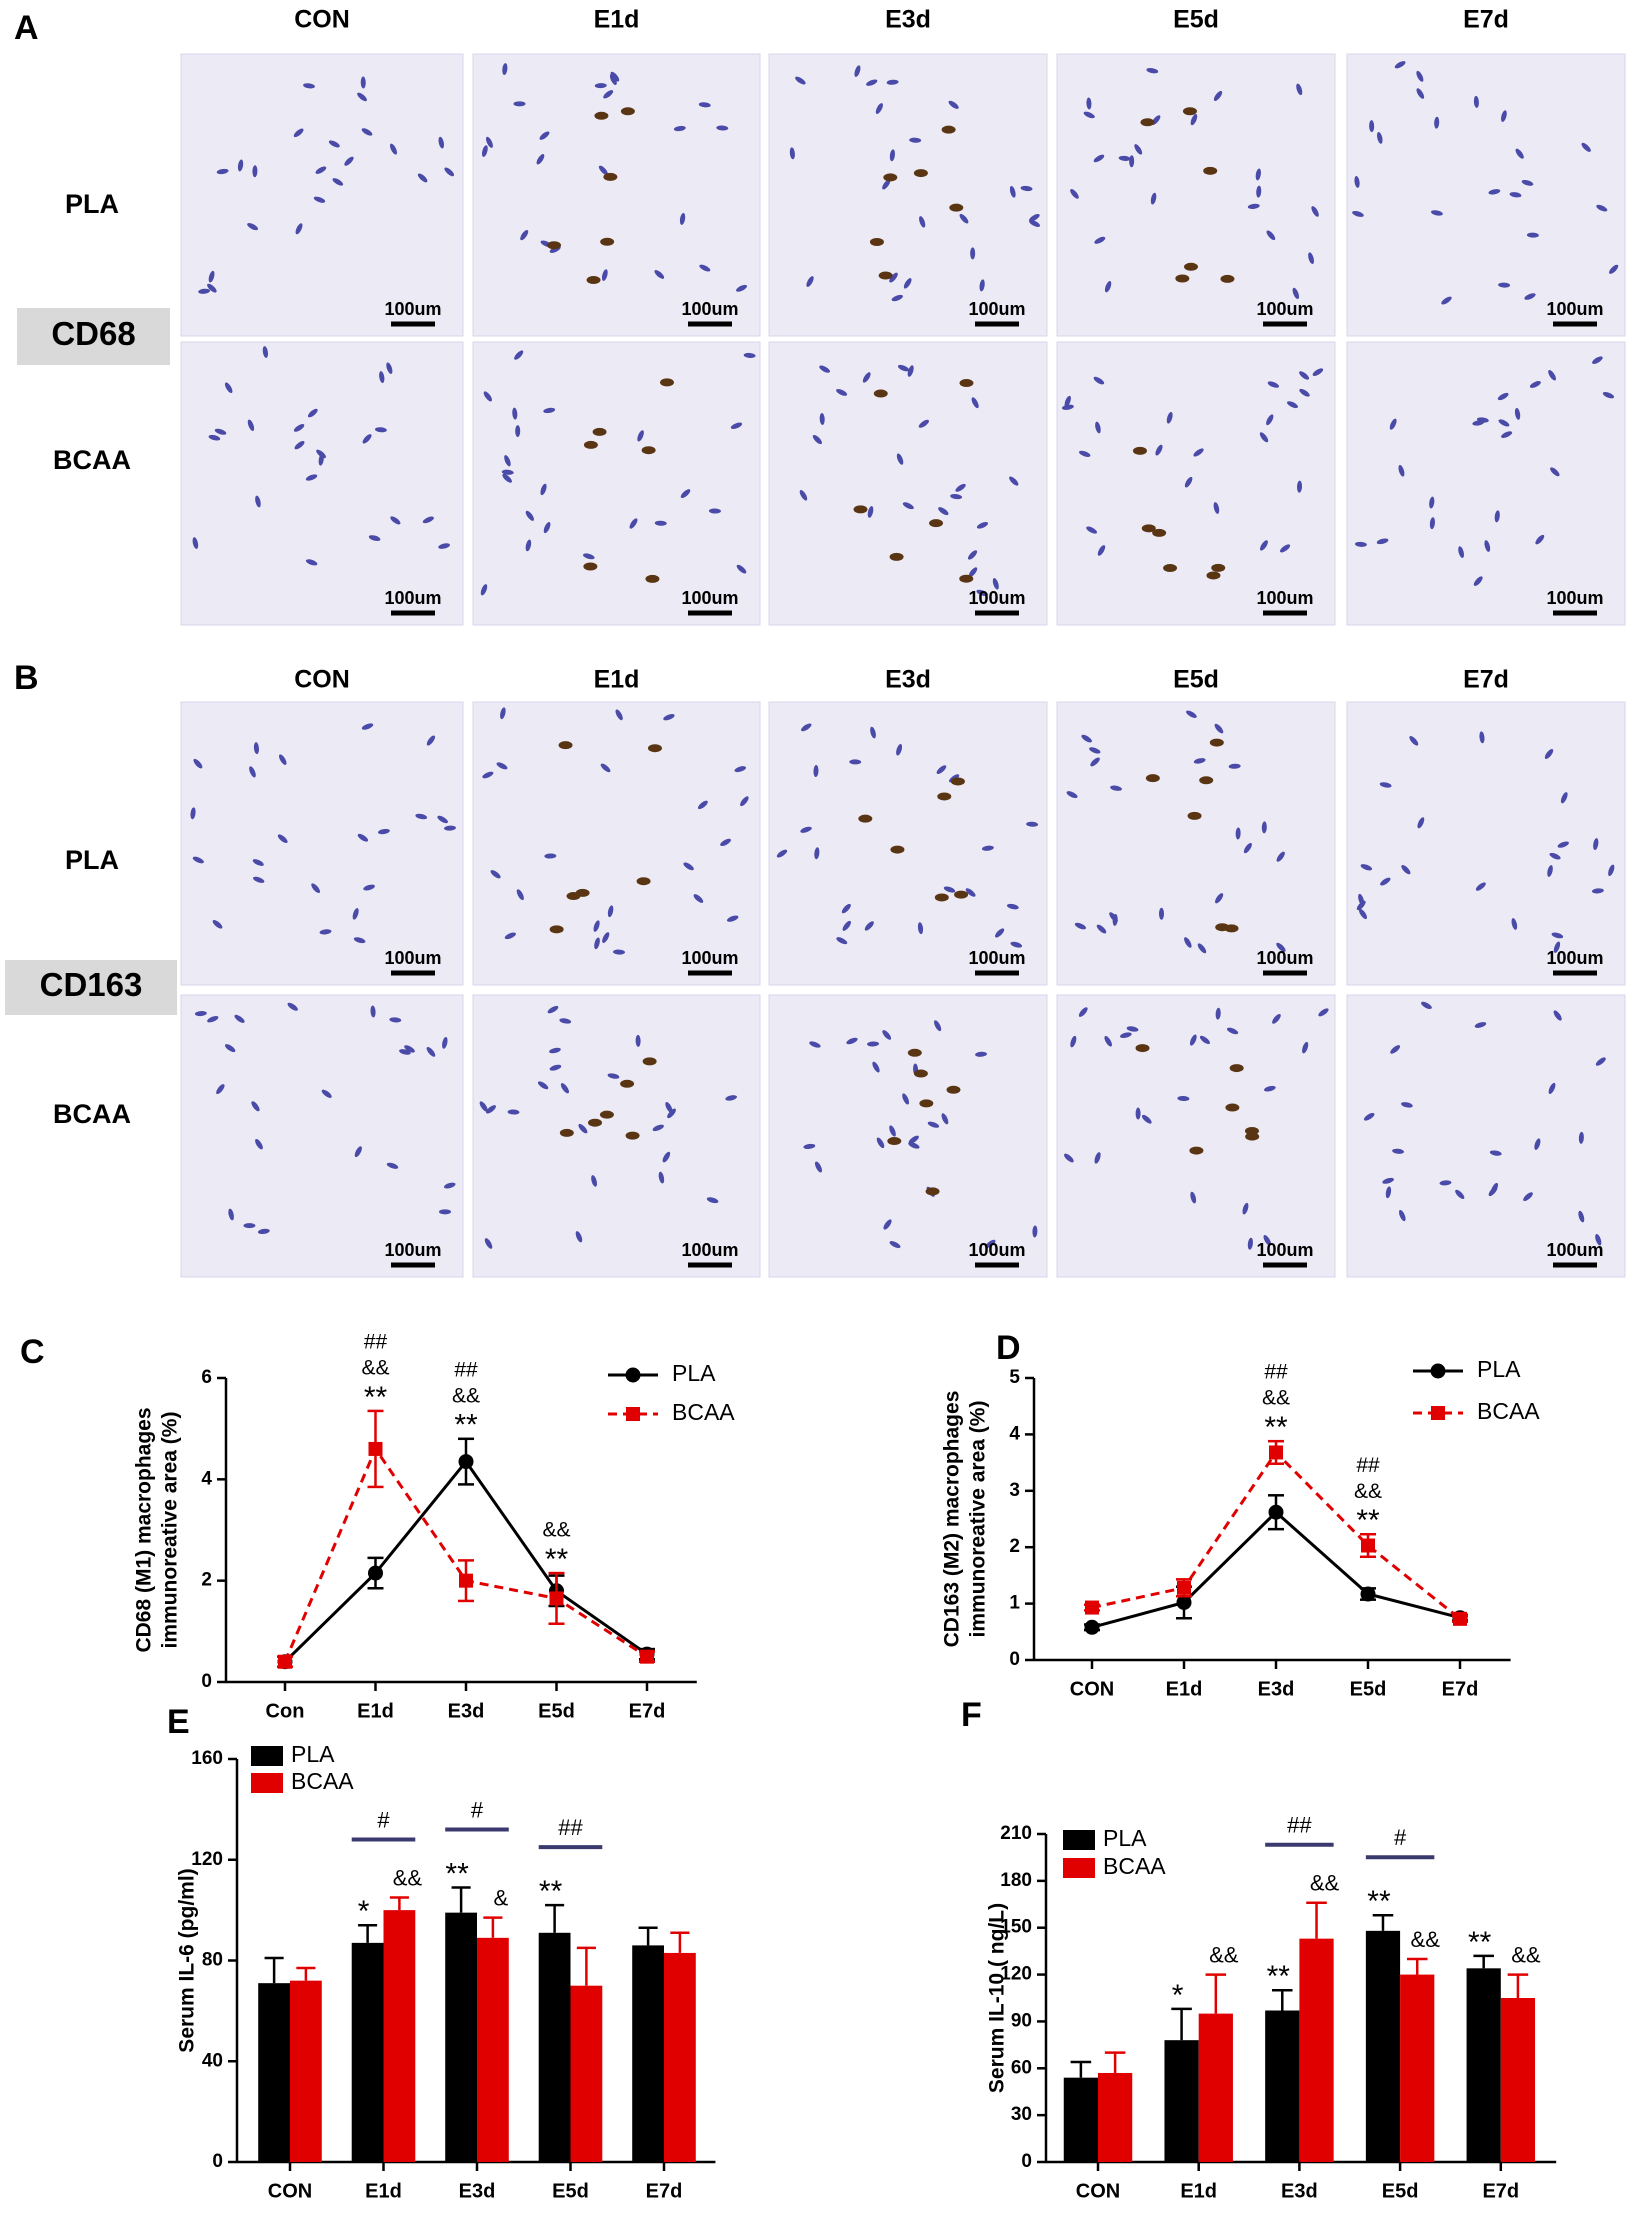  I want to click on significance-label: &&, so click(1368, 1491).